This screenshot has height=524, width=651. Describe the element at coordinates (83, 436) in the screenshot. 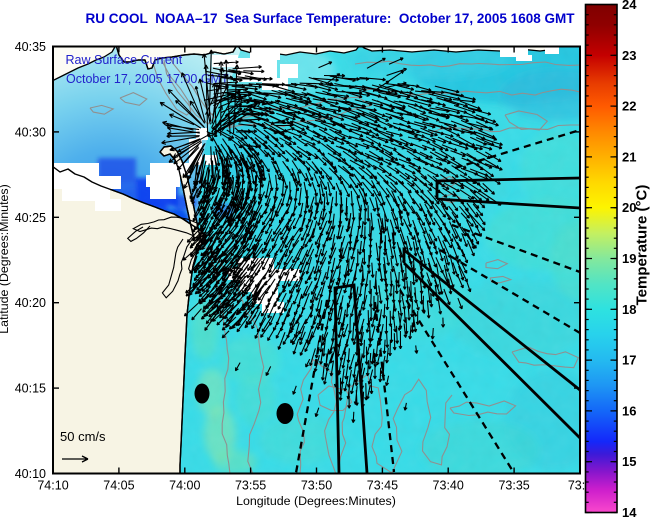

I see `svg-text: 50 cm/s` at that location.